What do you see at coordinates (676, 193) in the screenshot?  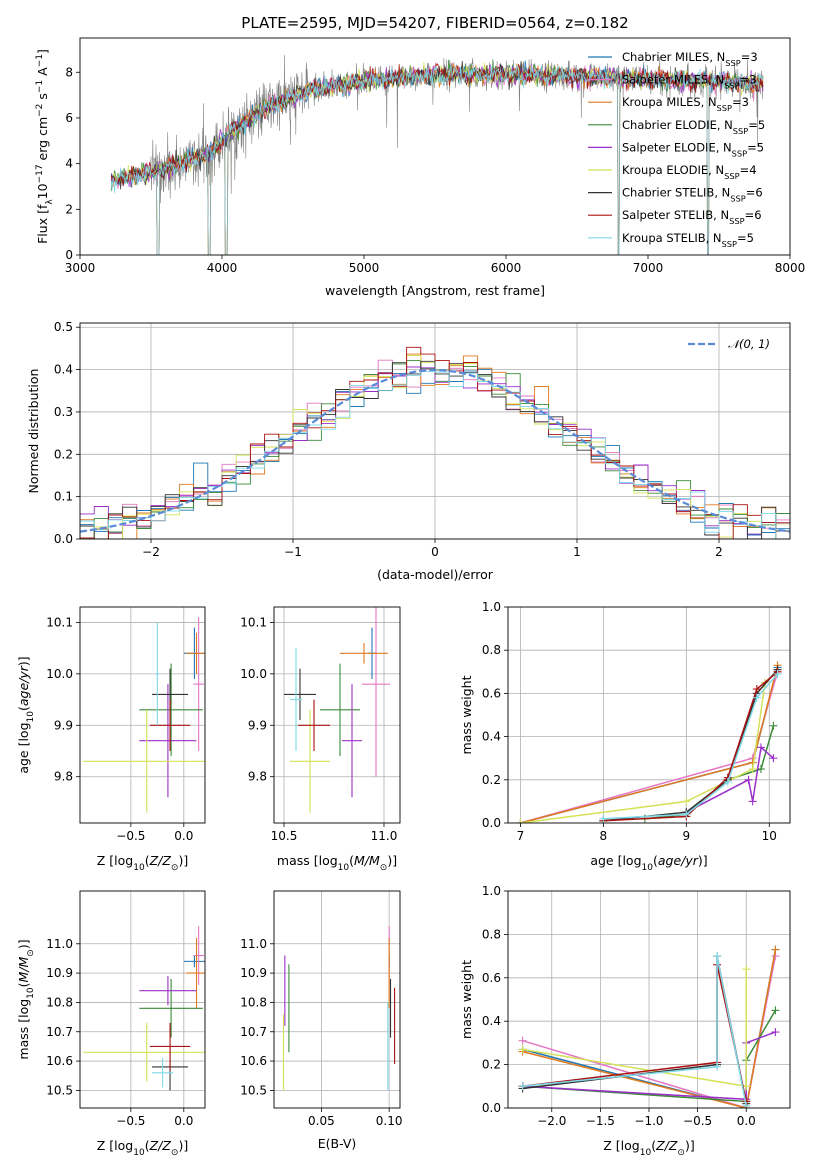 I see `label-part: Chabrier STELIB, N` at bounding box center [676, 193].